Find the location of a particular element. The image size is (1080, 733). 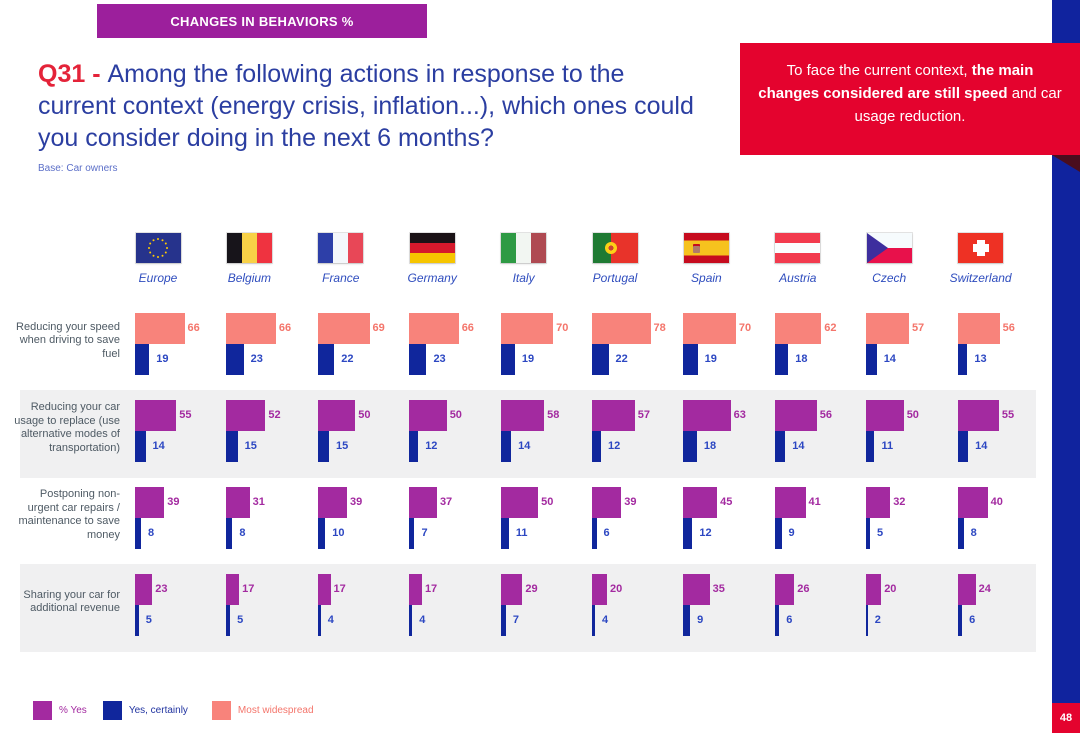

yes-value: 66 is located at coordinates (467, 328).